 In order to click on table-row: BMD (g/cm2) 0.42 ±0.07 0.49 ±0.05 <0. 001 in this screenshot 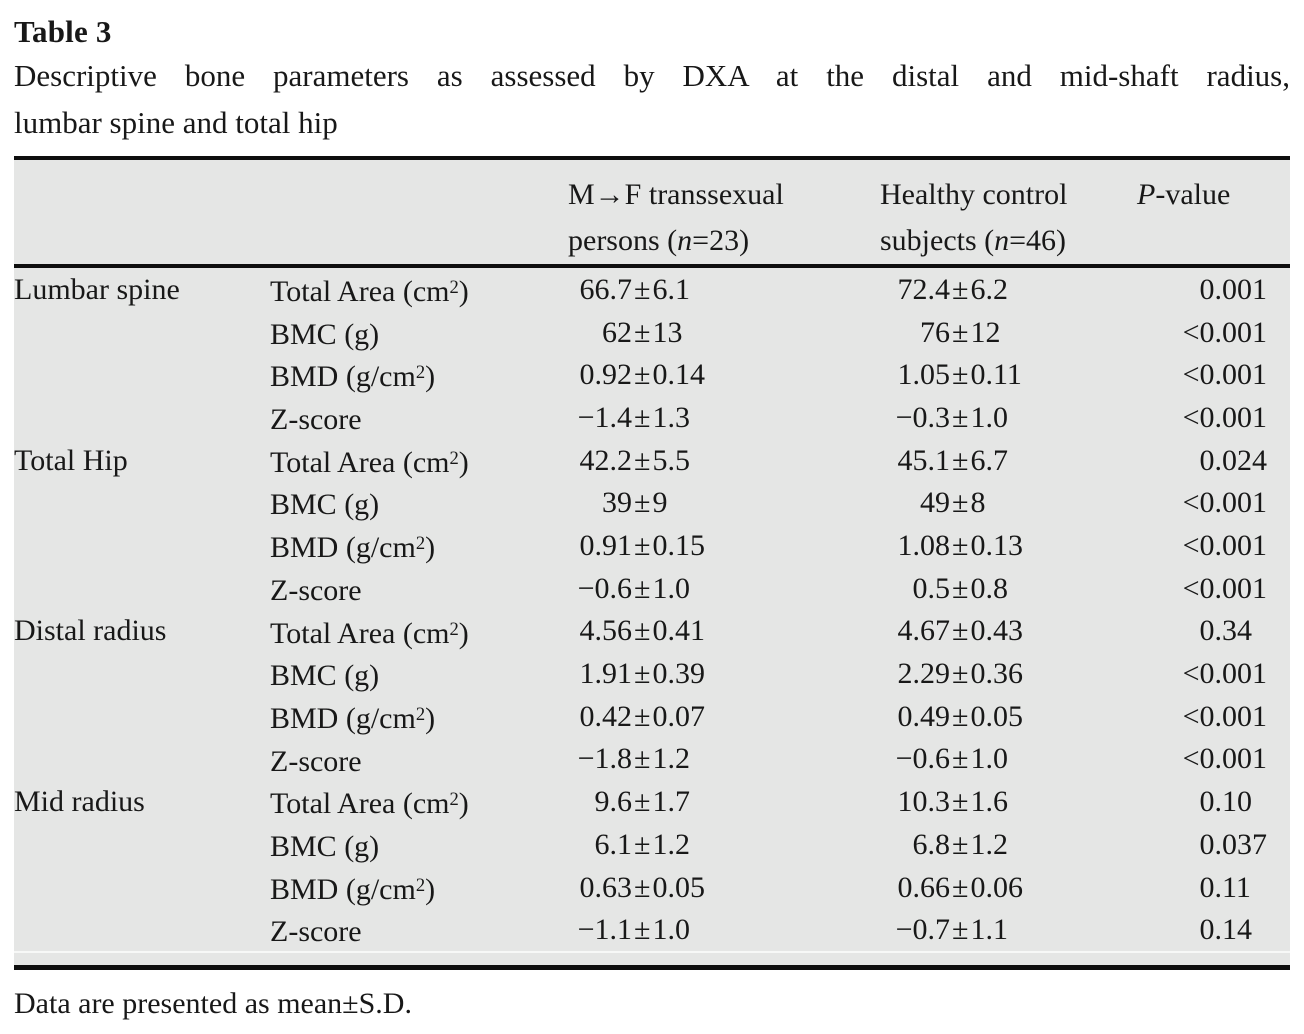, I will do `click(652, 716)`.